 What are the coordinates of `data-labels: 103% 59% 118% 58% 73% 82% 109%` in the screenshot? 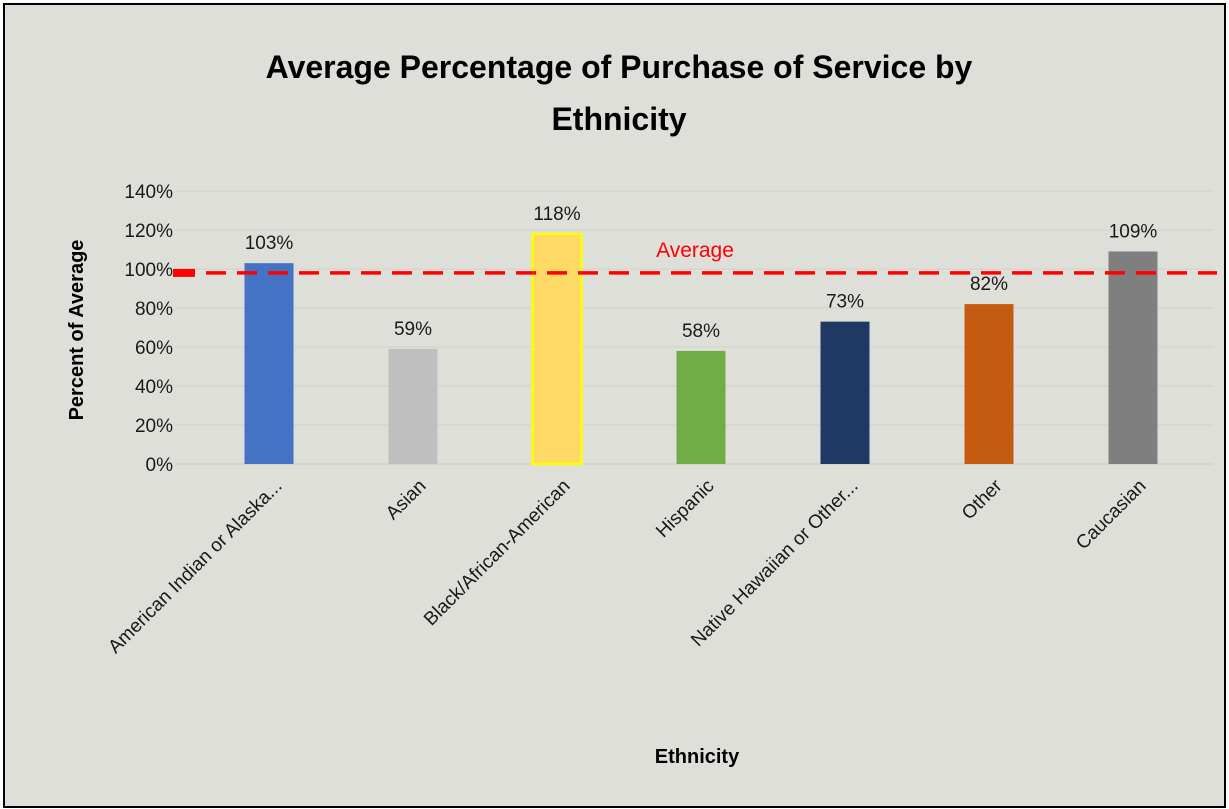 It's located at (701, 273).